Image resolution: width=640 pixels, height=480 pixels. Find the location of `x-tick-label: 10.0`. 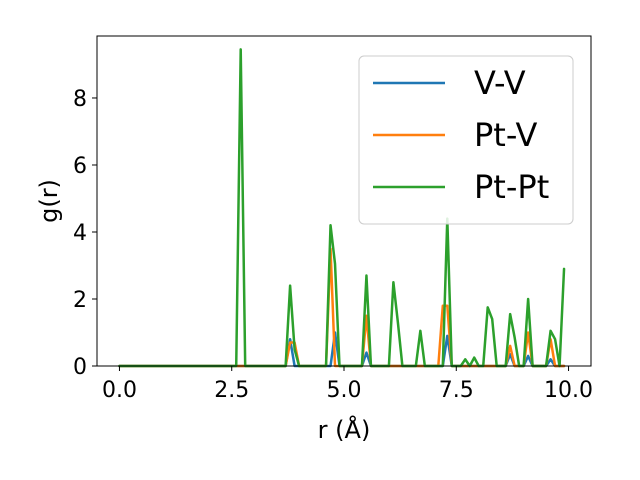

x-tick-label: 10.0 is located at coordinates (568, 390).